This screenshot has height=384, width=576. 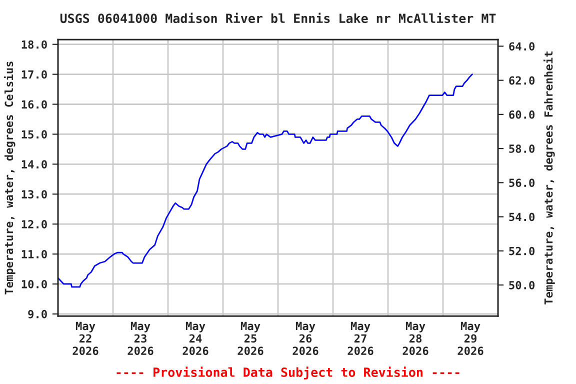 What do you see at coordinates (415, 339) in the screenshot?
I see `x-tick-label: May 28 2026` at bounding box center [415, 339].